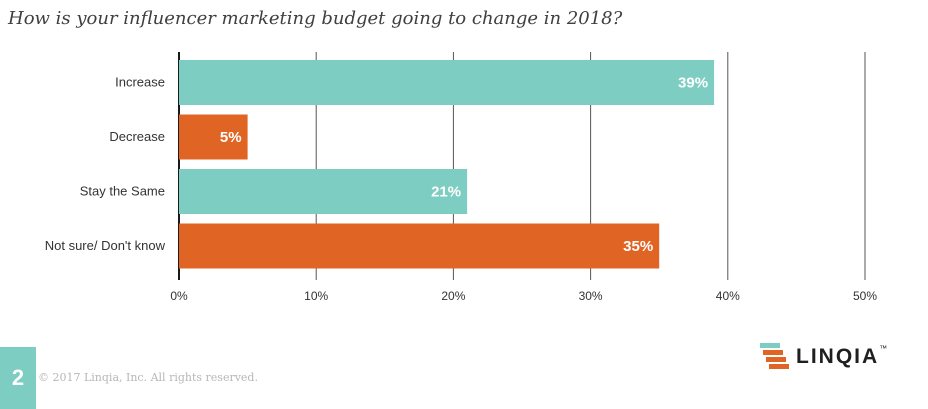  Describe the element at coordinates (591, 296) in the screenshot. I see `x-tick-label: 30%` at that location.